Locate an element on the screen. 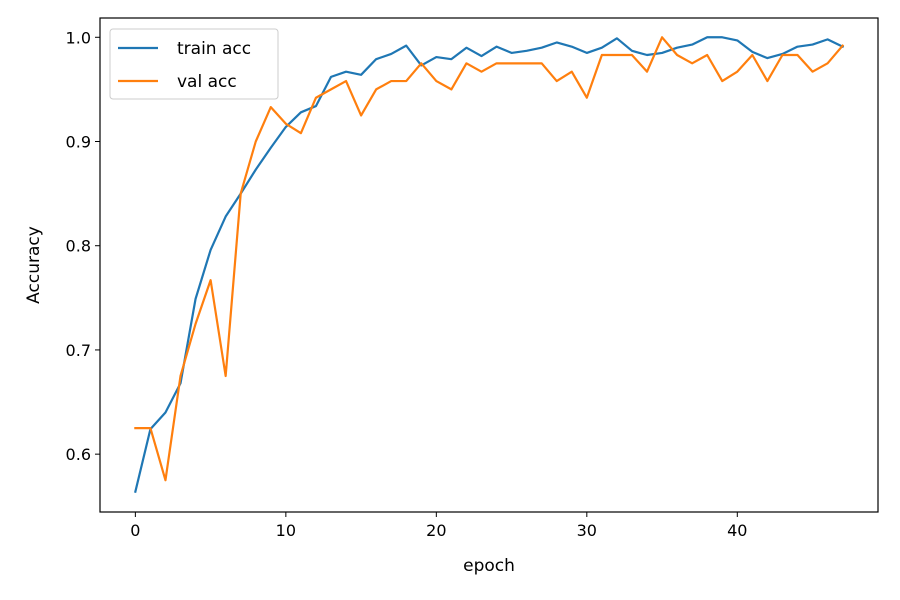  y-tick-label: 0.8 is located at coordinates (78, 246).